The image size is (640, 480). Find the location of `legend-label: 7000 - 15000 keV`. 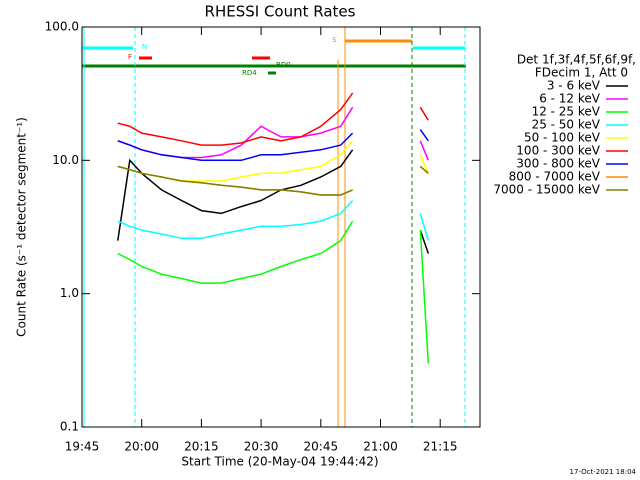

legend-label: 7000 - 15000 keV is located at coordinates (546, 190).